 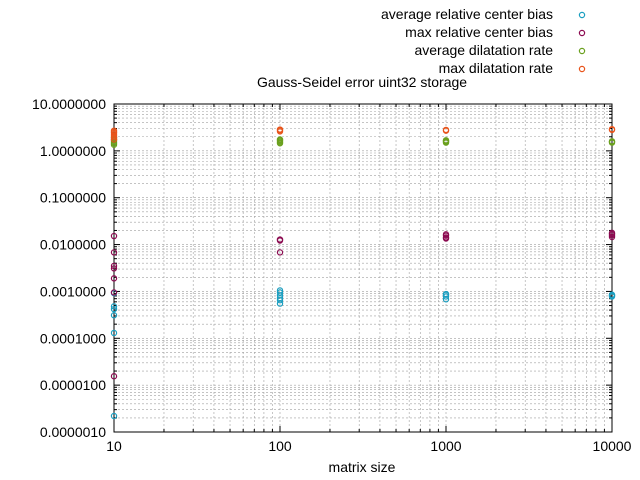 I want to click on chart-title: Gauss-Seidel error uint32 storage, so click(x=362, y=82).